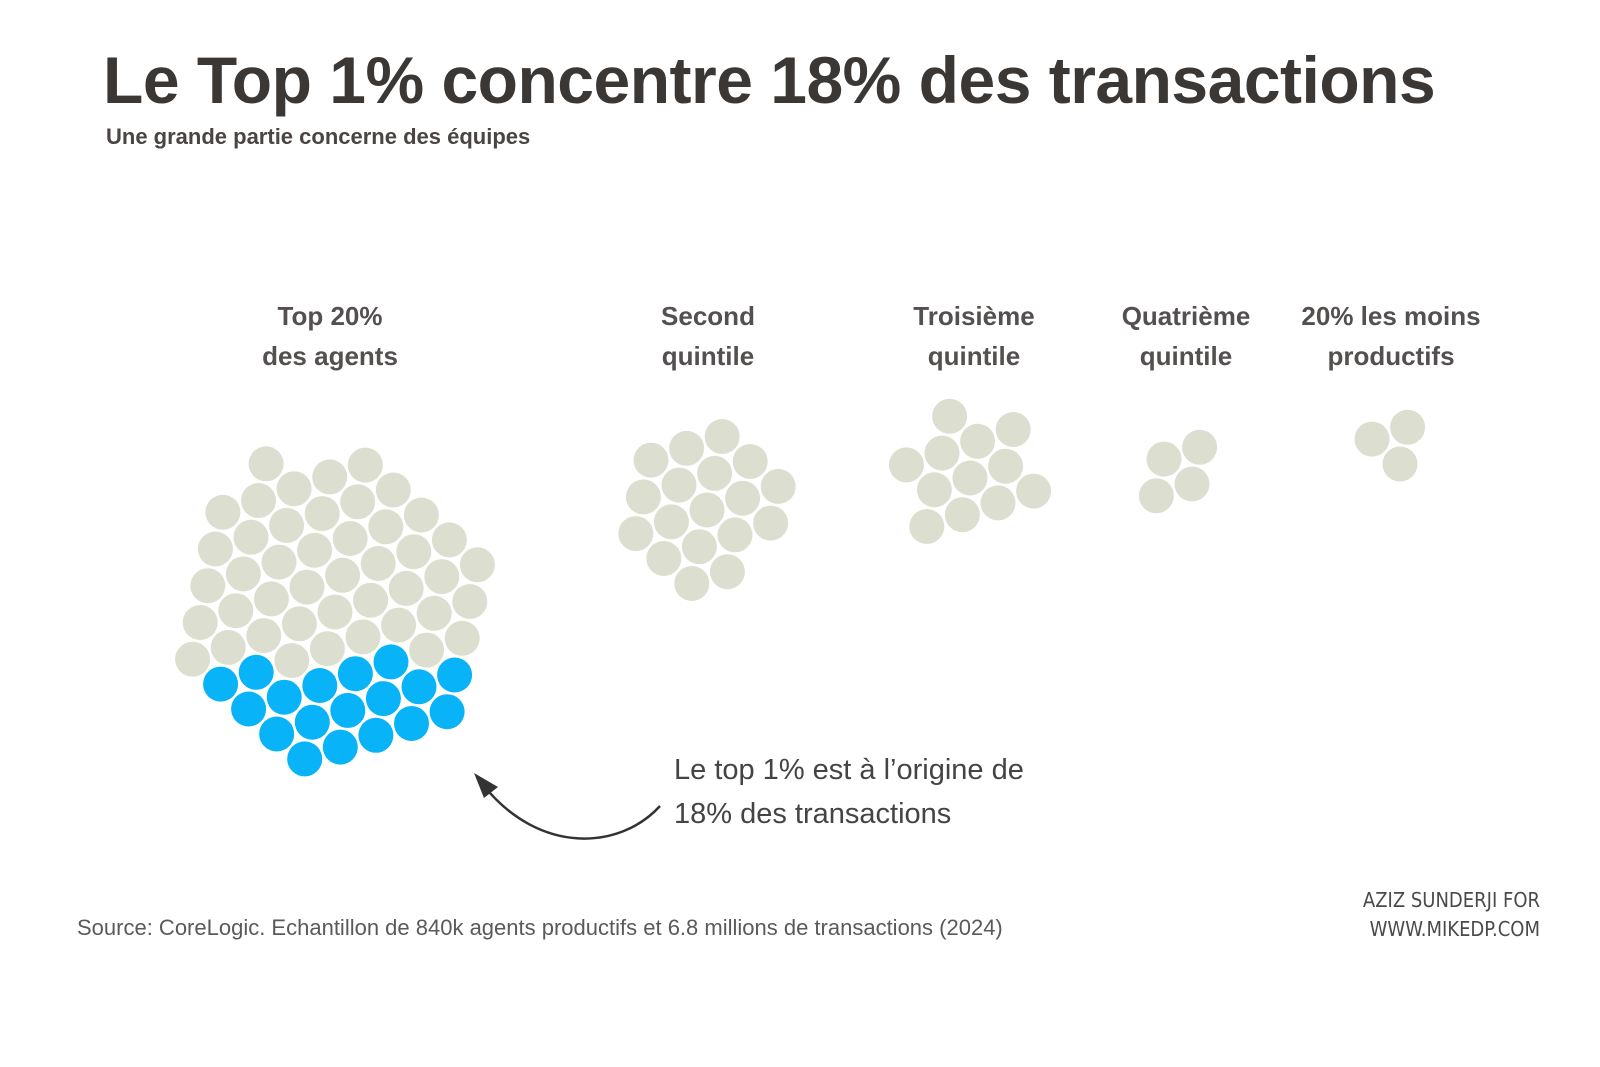  Describe the element at coordinates (813, 814) in the screenshot. I see `annotation-line: 18% des transactions` at that location.